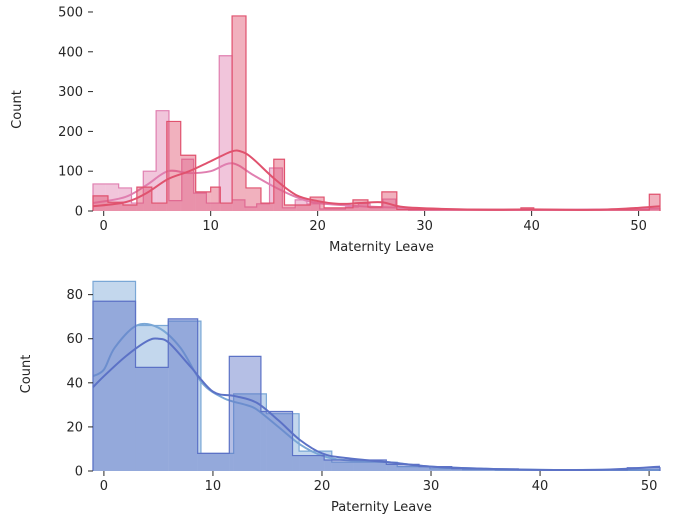  What do you see at coordinates (70, 12) in the screenshot?
I see `y-tick-label: 500` at bounding box center [70, 12].